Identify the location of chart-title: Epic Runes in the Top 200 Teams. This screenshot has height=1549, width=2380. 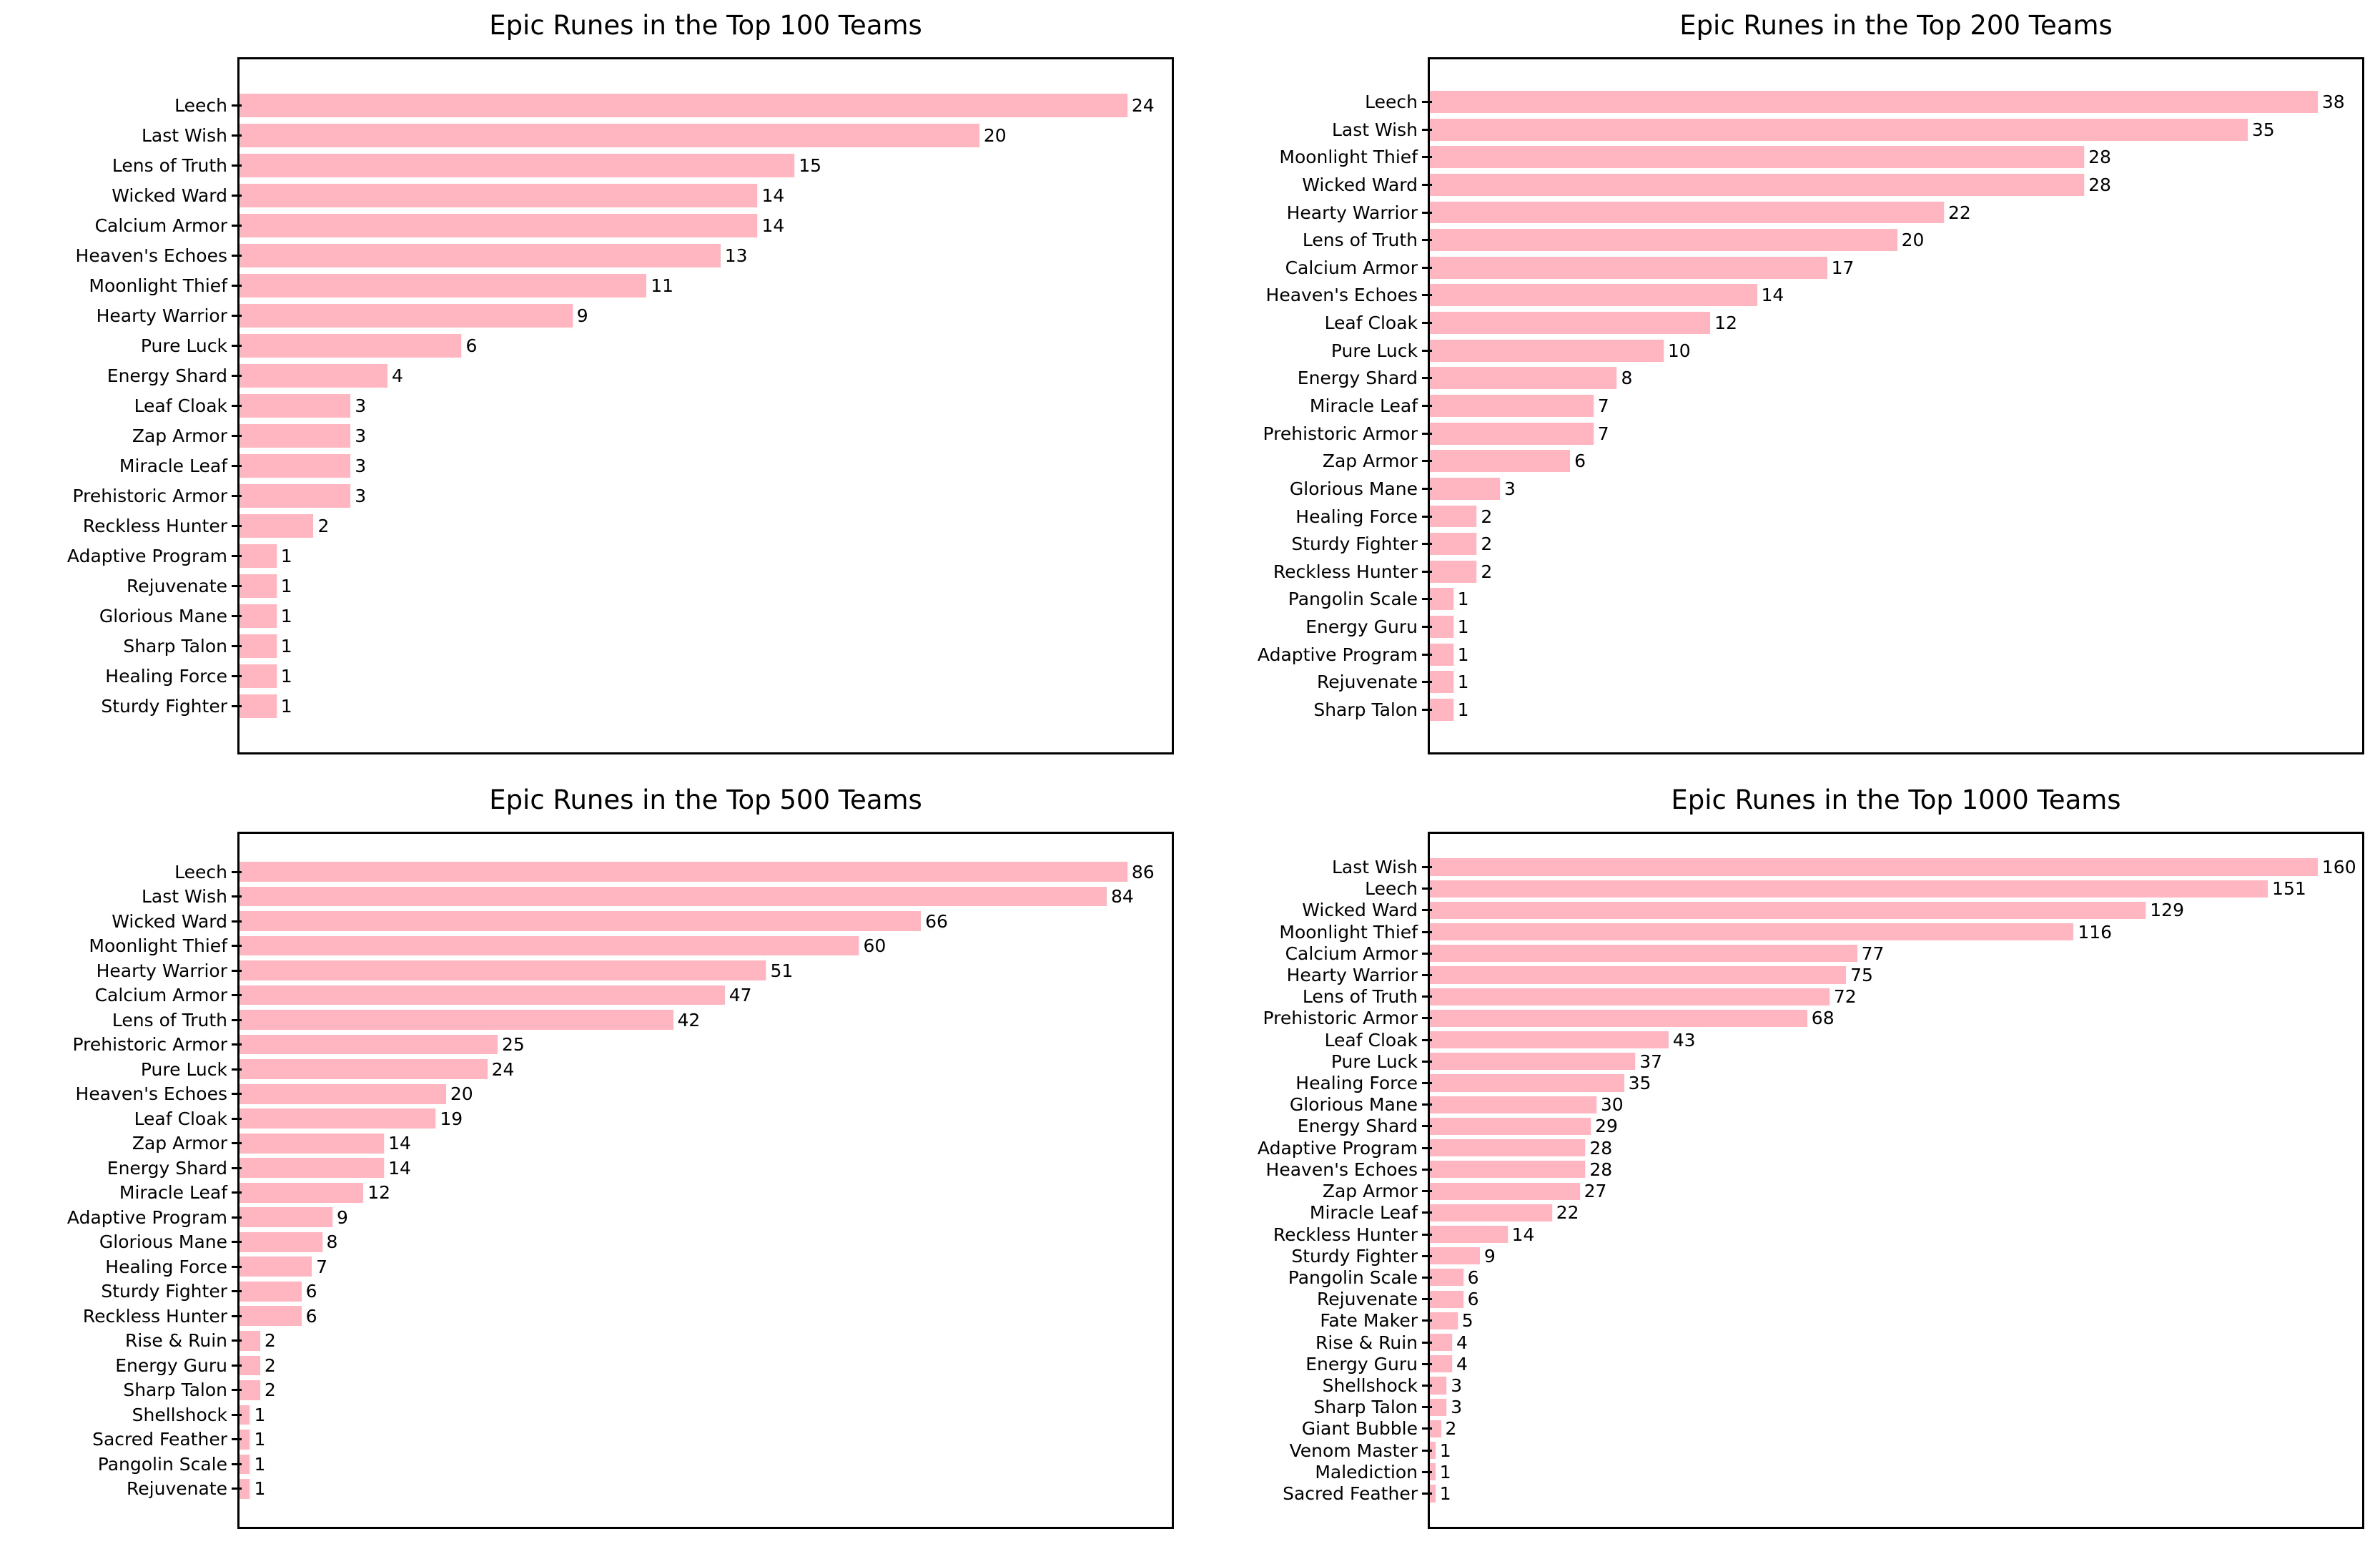
(1896, 26).